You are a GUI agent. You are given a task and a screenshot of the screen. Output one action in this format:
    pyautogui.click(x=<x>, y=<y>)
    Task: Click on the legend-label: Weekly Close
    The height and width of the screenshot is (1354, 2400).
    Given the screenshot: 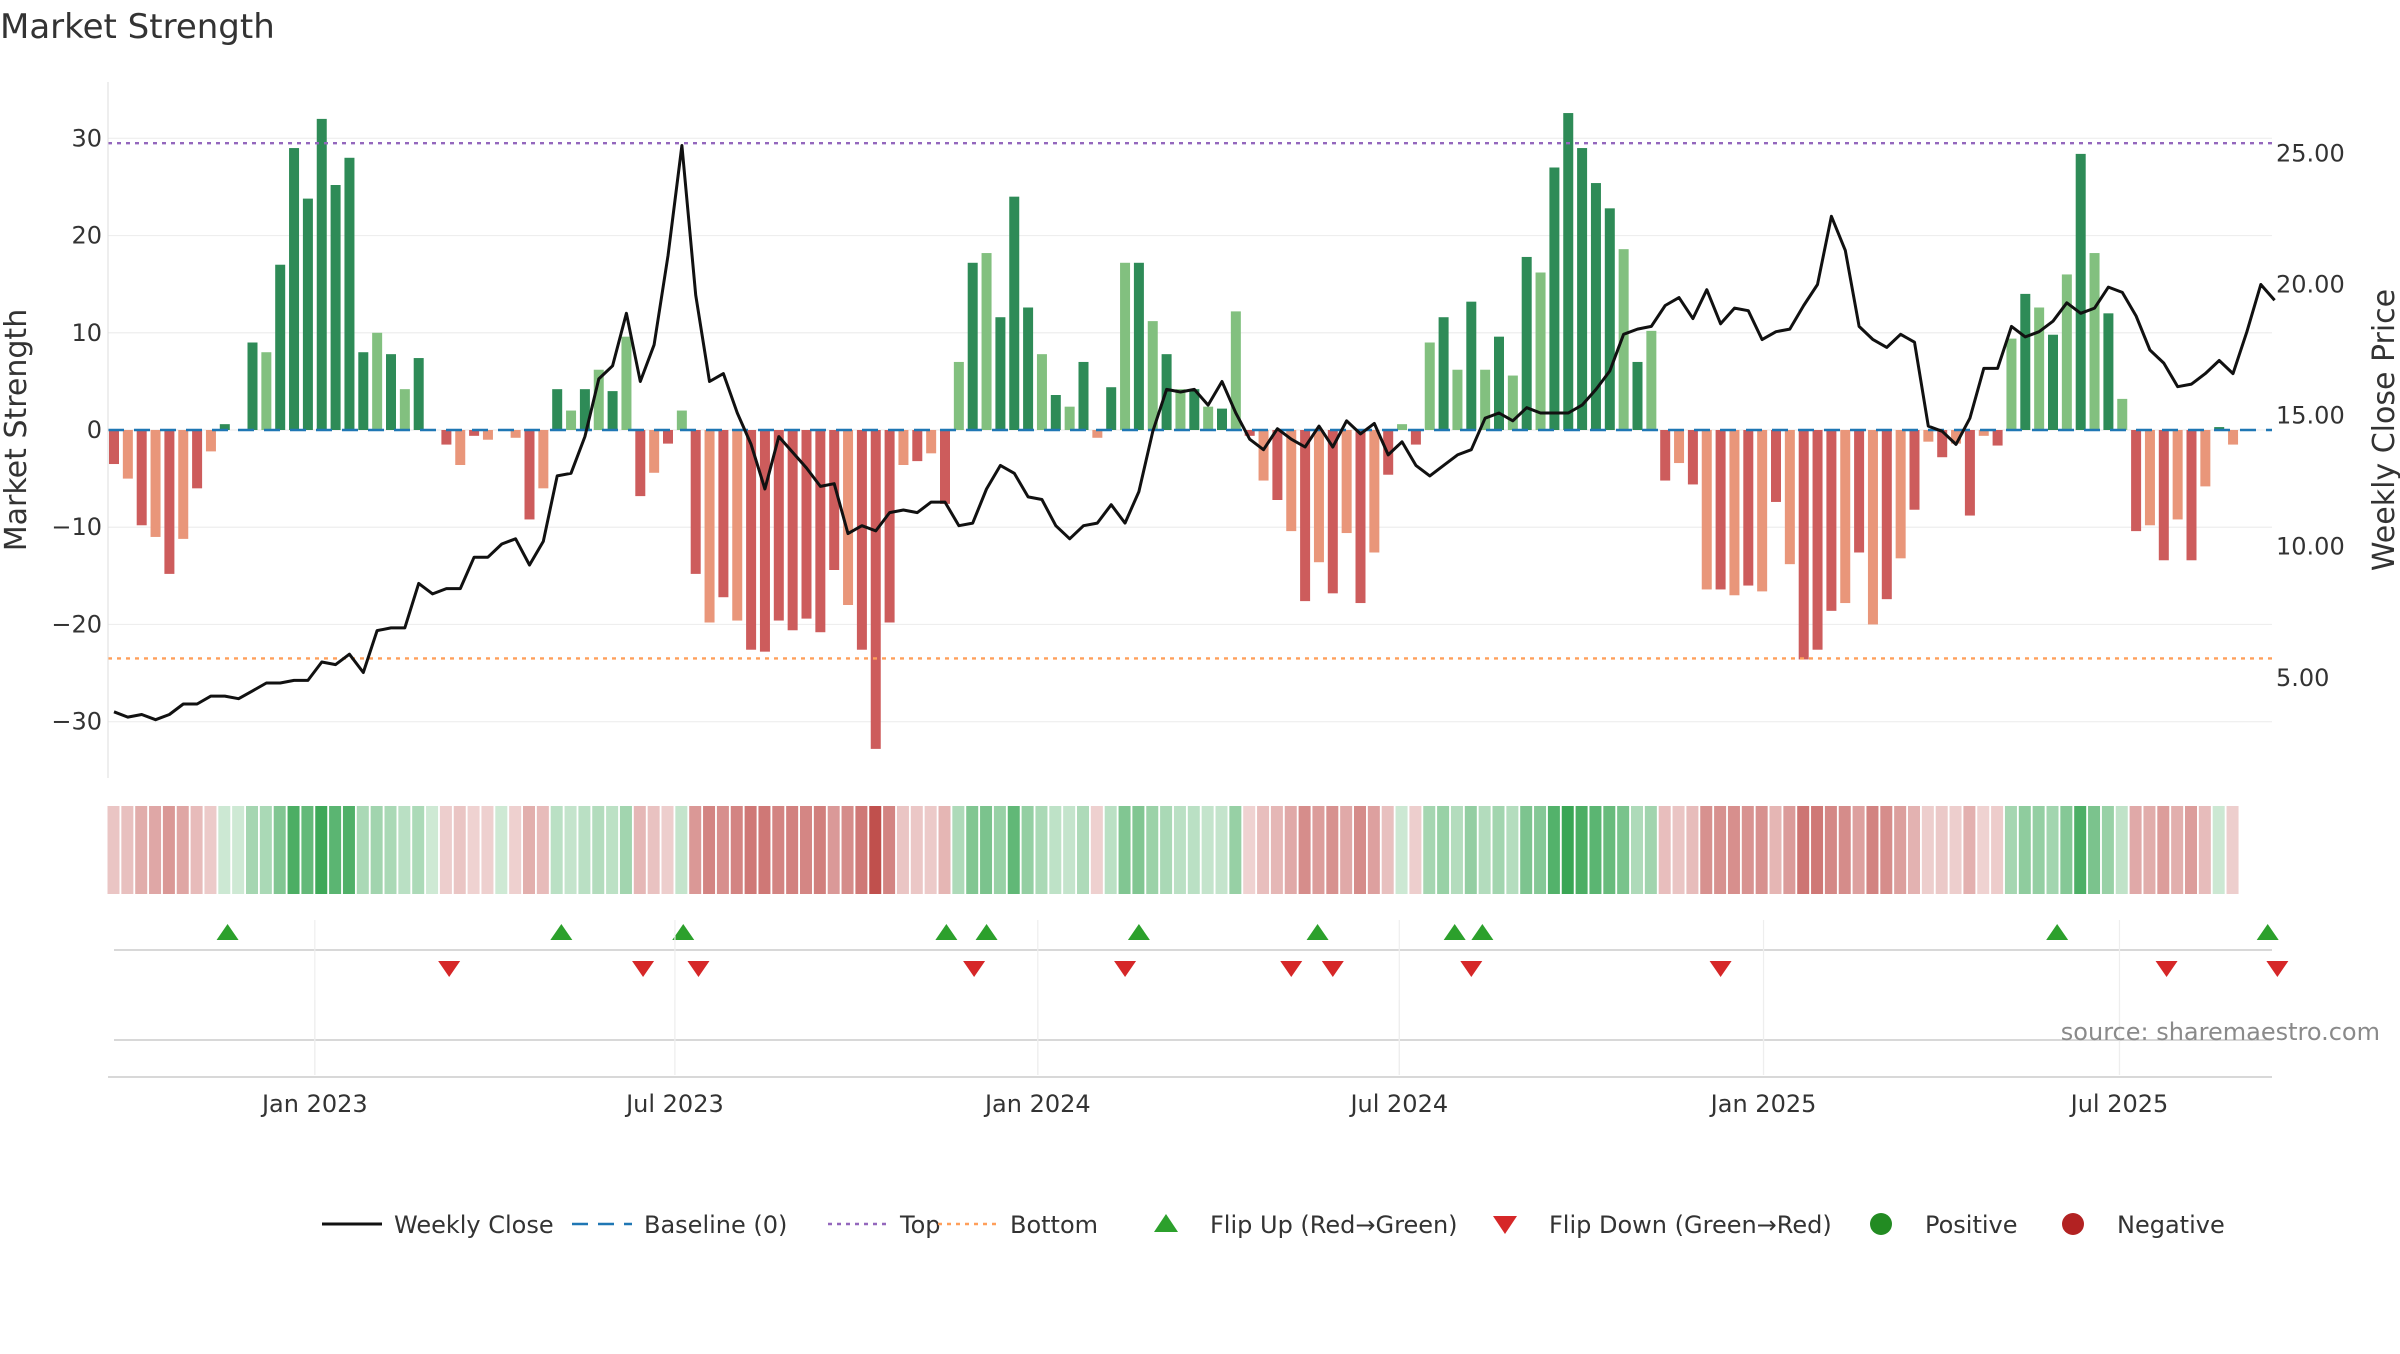 What is the action you would take?
    pyautogui.click(x=474, y=1225)
    